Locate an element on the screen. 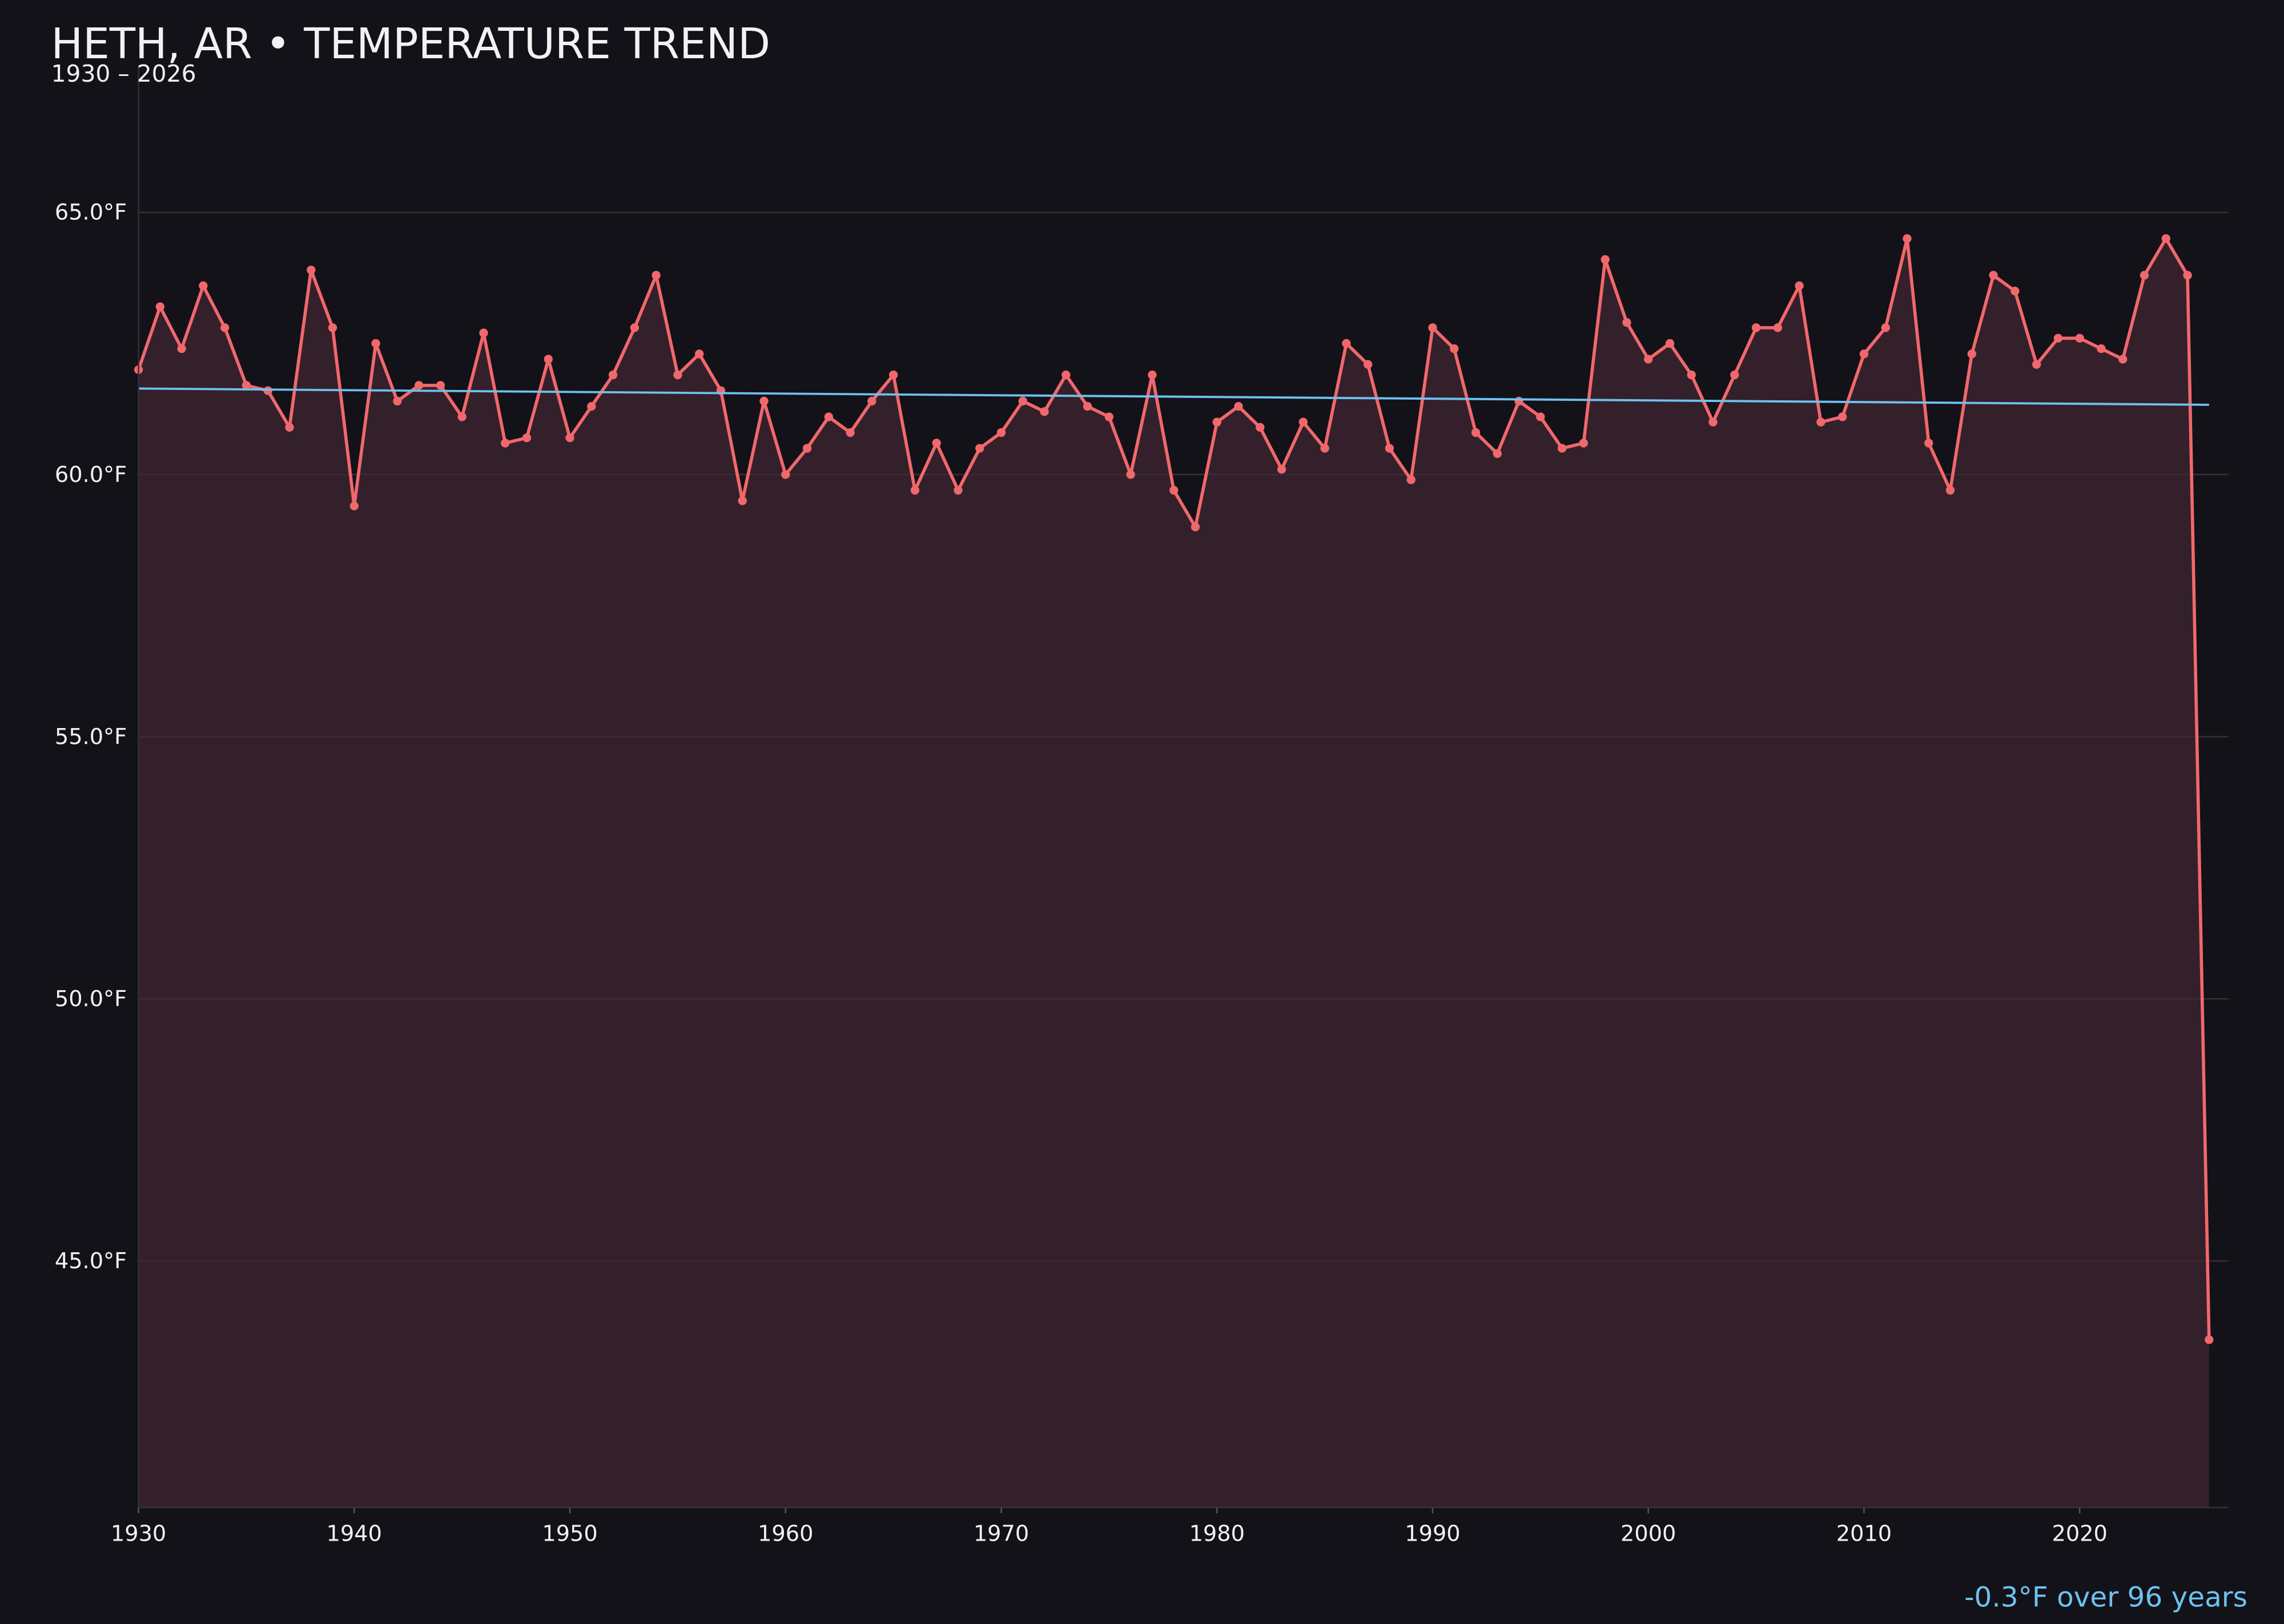  y-tick-label: 55.0°F is located at coordinates (91, 737).